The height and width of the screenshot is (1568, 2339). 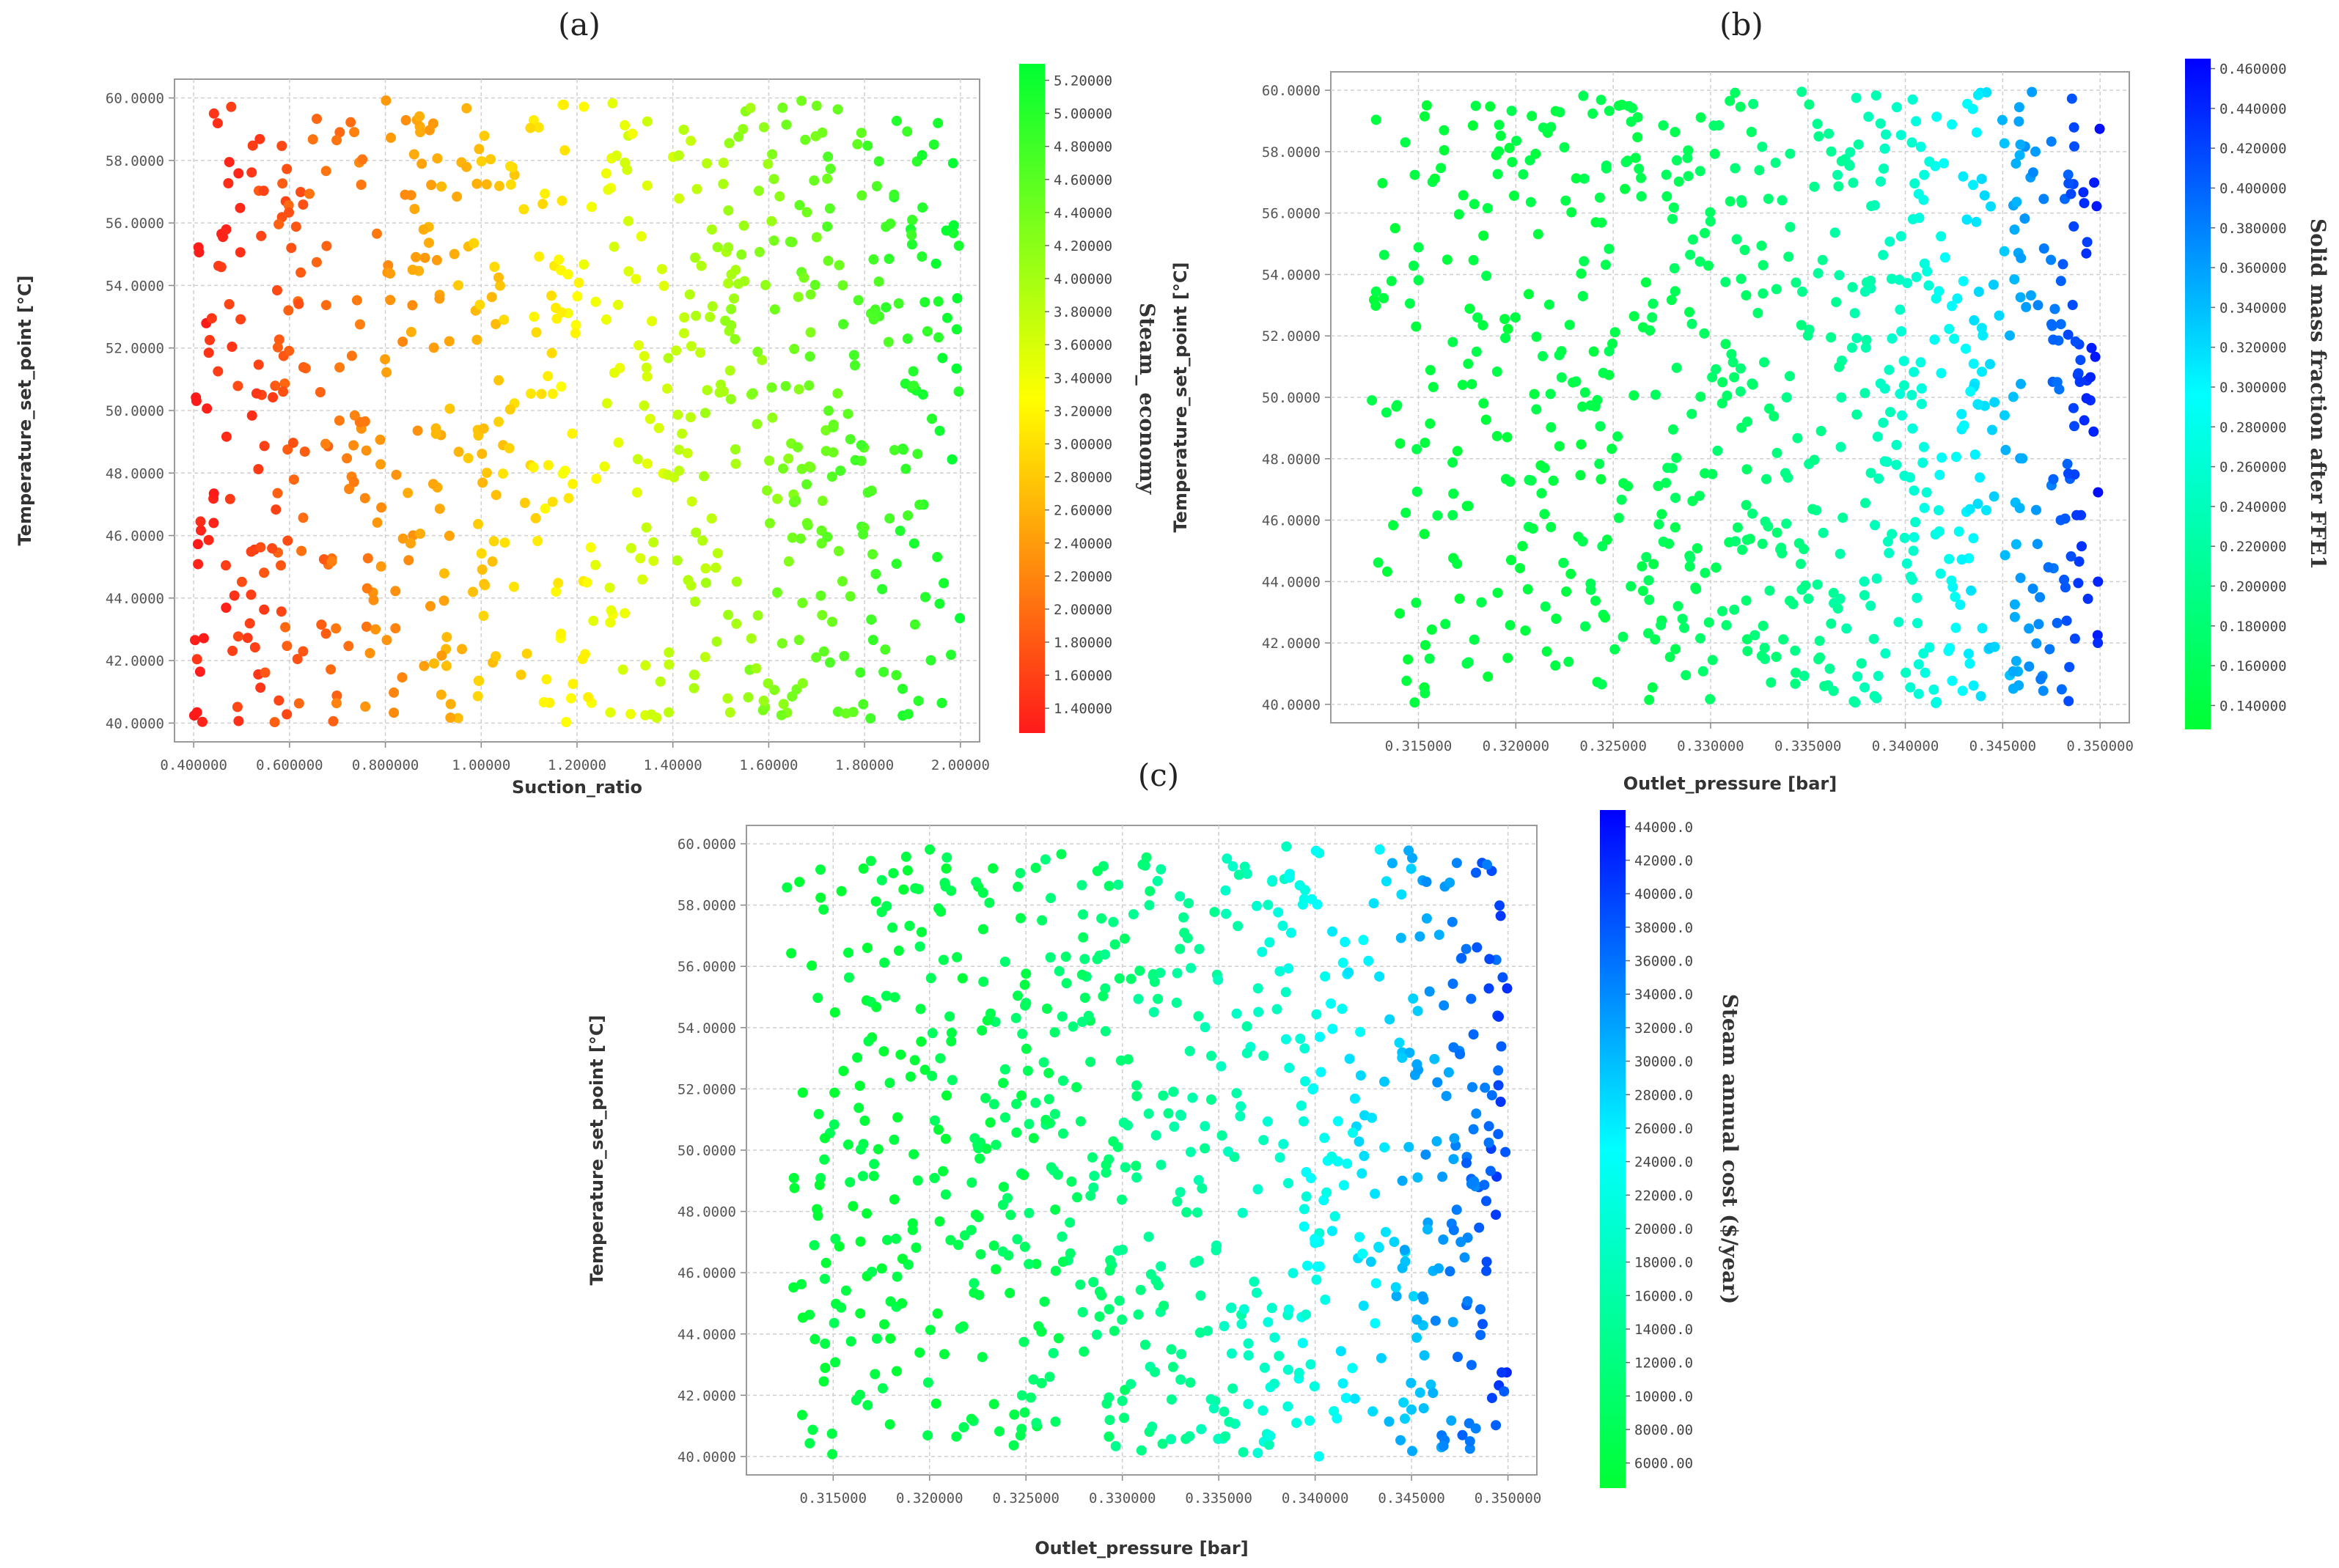 I want to click on colorbar-tick-label: 1.60000, so click(x=1083, y=676).